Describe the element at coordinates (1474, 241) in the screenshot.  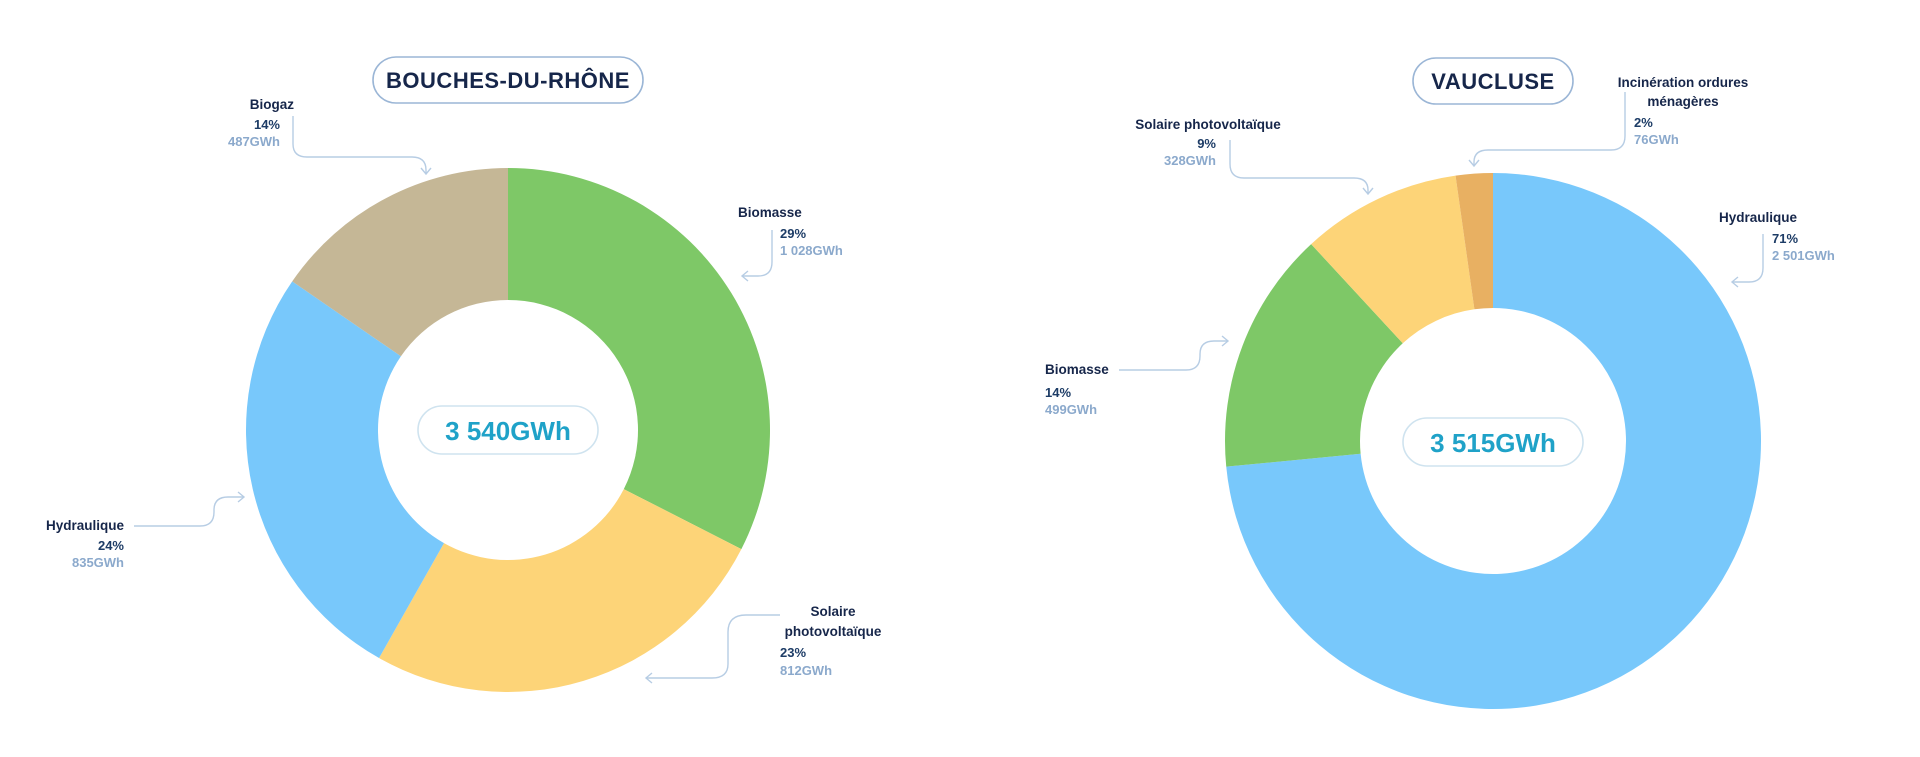
I see `donut-slice-incineration-ordures-menageres` at that location.